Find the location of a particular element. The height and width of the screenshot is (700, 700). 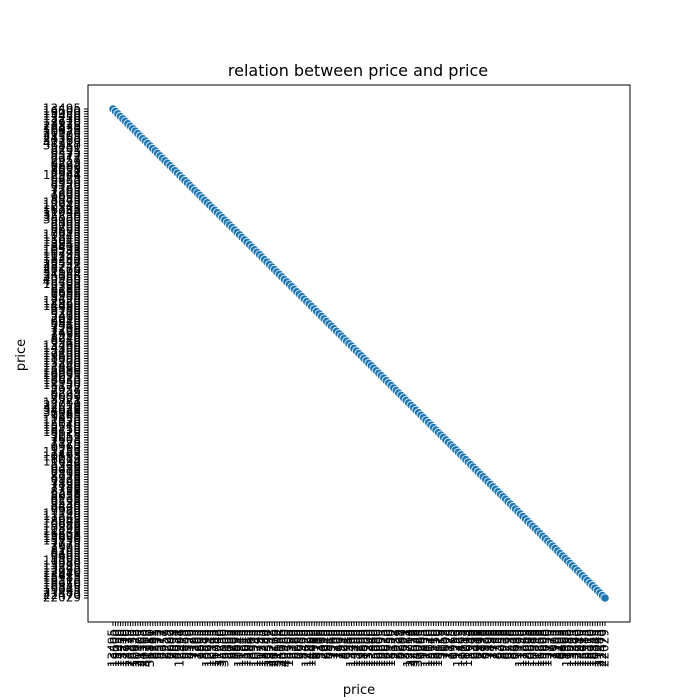

x-tick-label: 18920 is located at coordinates (127, 648).